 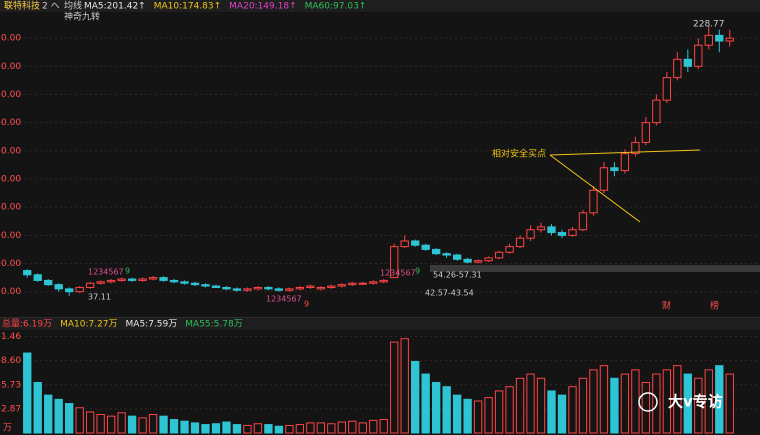 I want to click on annotation: 相对安全买点, so click(x=519, y=154).